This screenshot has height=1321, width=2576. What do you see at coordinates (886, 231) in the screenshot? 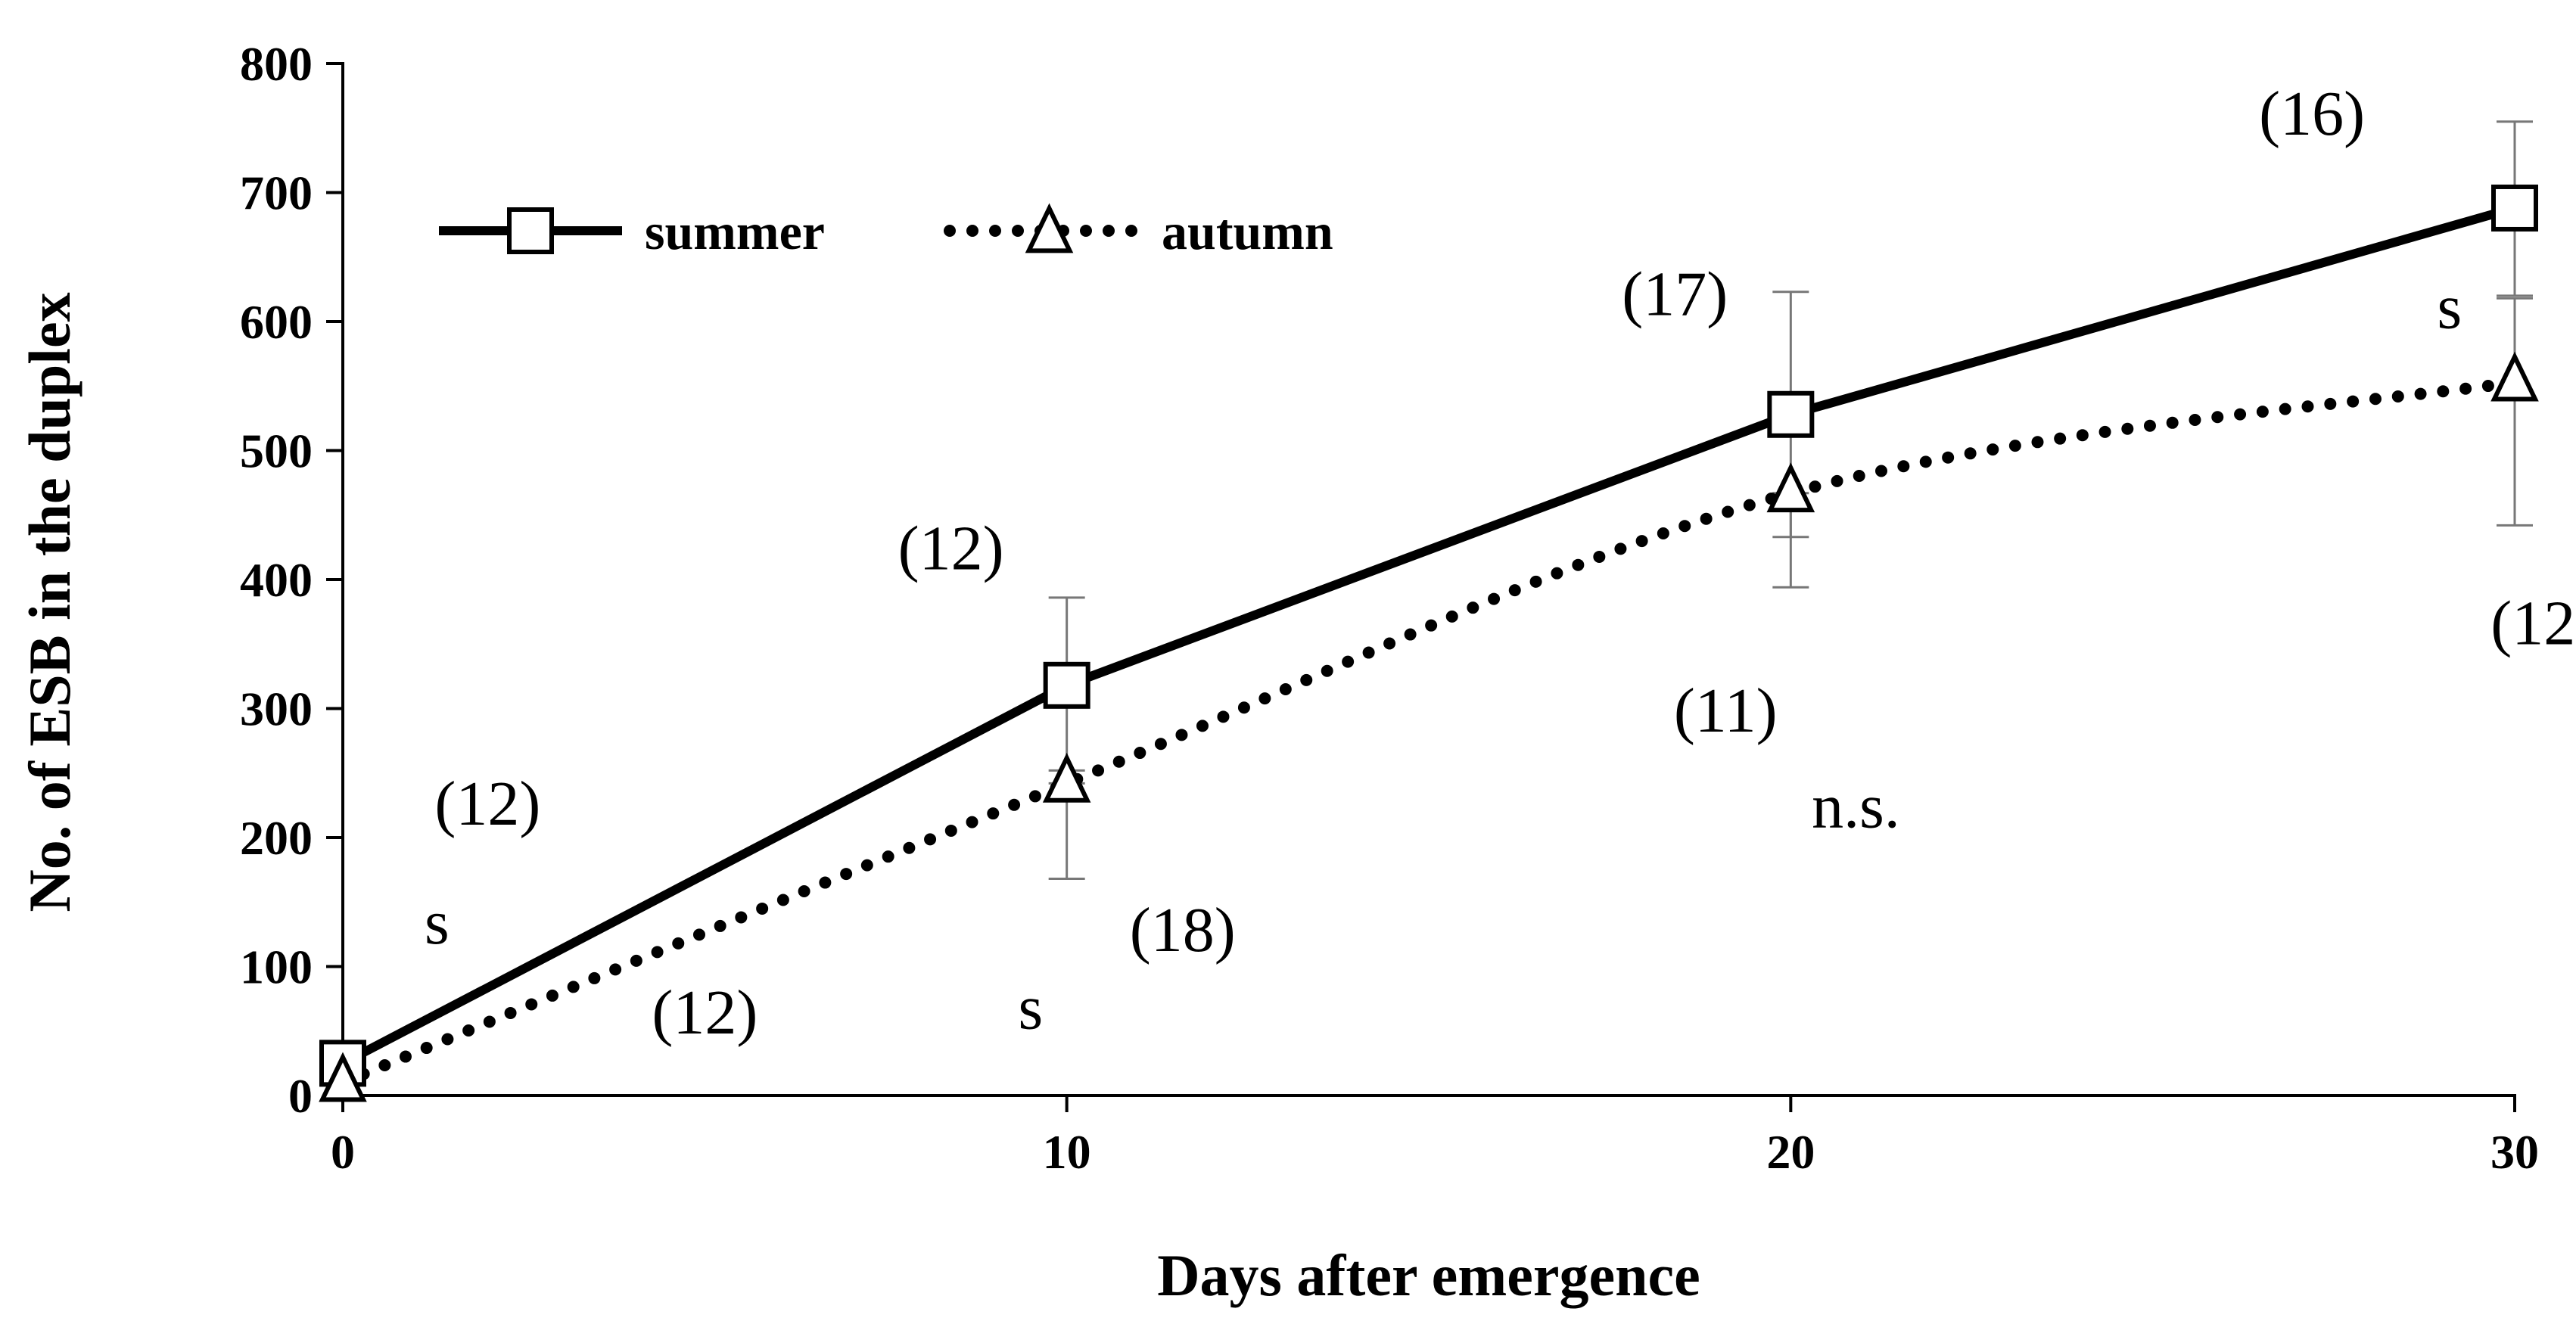
I see `legend: summer autumn` at bounding box center [886, 231].